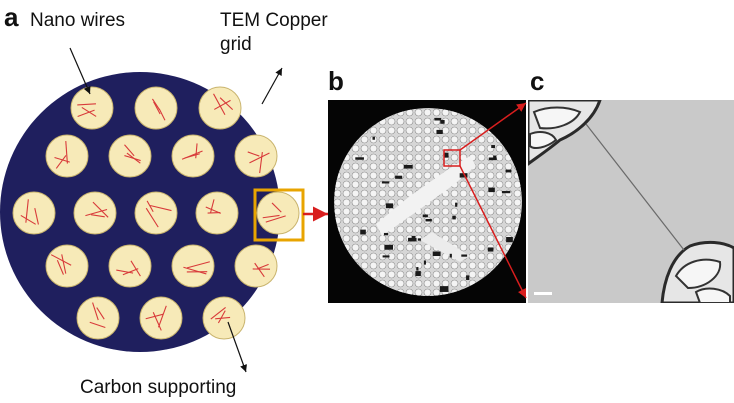 This screenshot has height=403, width=734. Describe the element at coordinates (236, 44) in the screenshot. I see `tem-grid-label: grid` at that location.